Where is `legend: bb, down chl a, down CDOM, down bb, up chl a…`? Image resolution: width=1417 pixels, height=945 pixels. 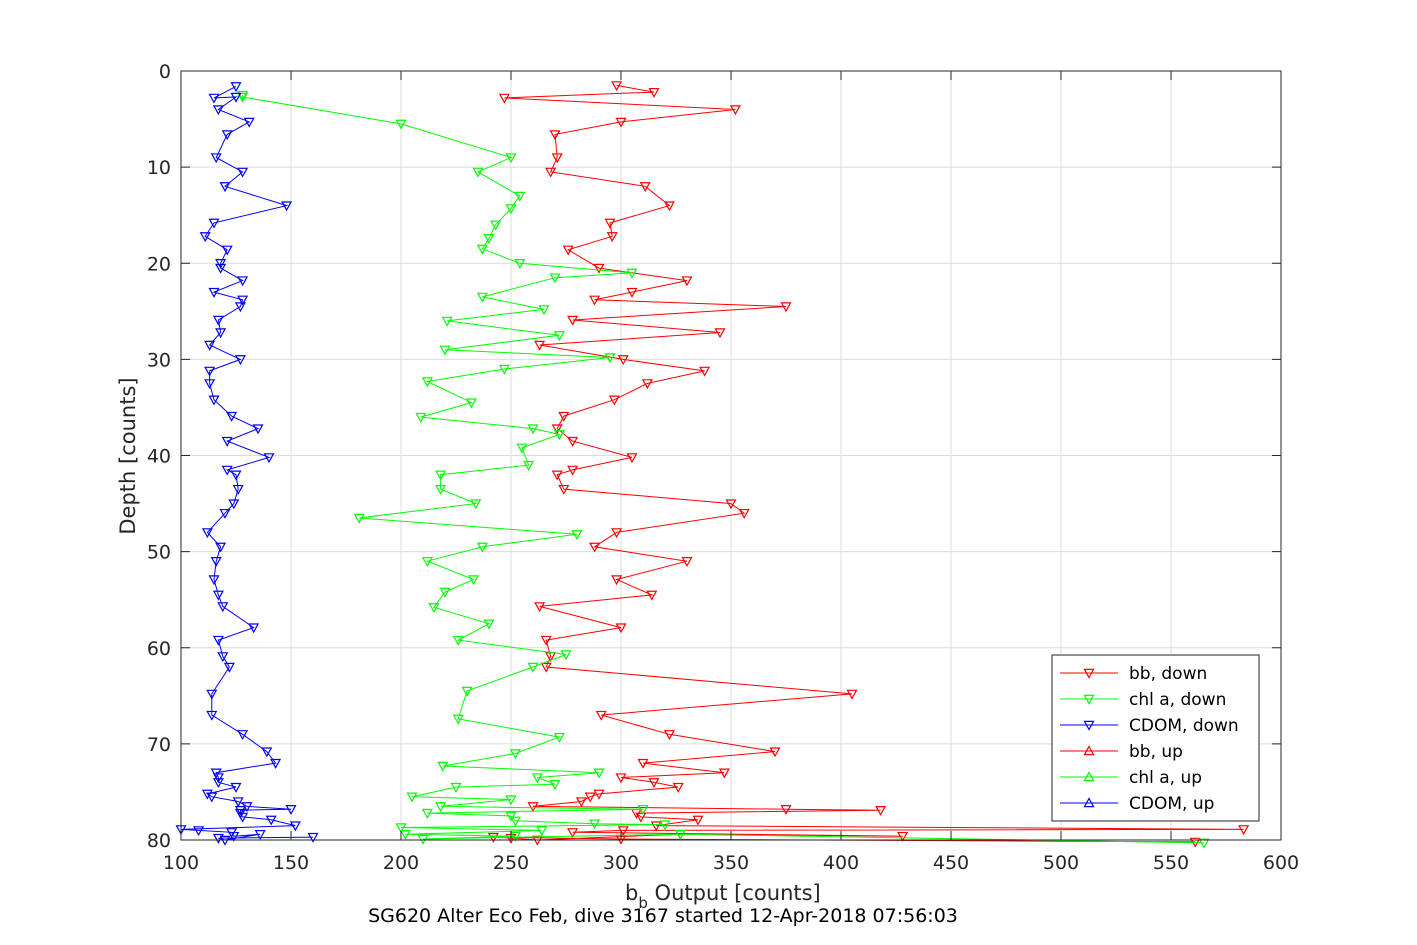
legend: bb, down chl a, down CDOM, down bb, up chl a… is located at coordinates (1155, 738).